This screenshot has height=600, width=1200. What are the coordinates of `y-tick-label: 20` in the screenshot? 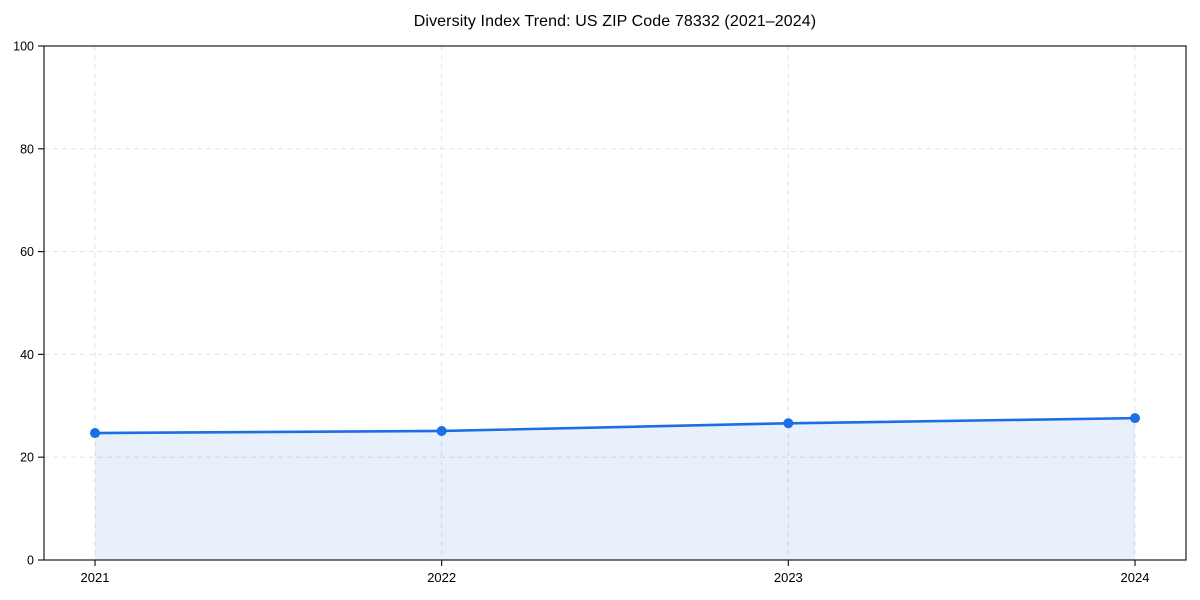 It's located at (27, 458).